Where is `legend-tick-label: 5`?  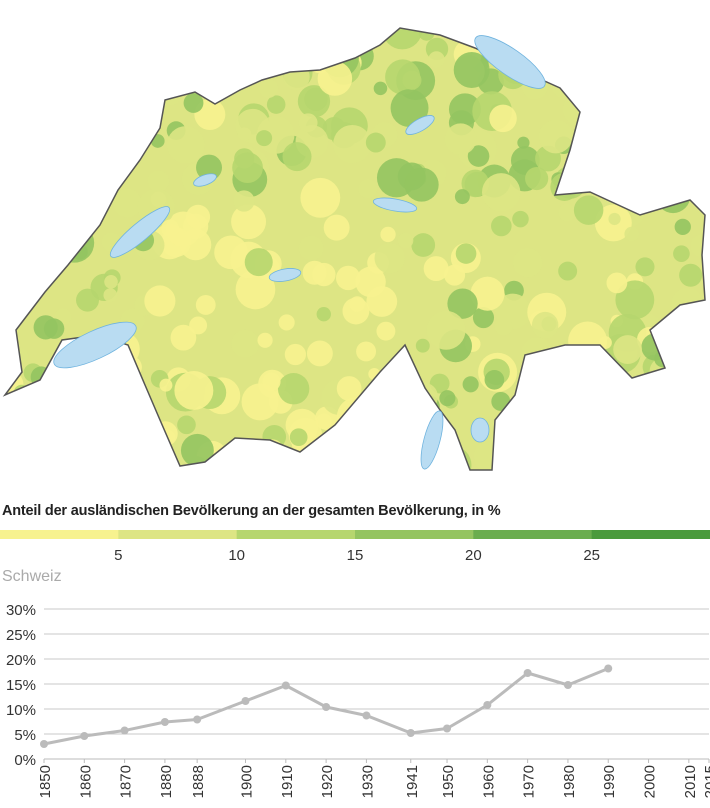
legend-tick-label: 5 is located at coordinates (118, 555).